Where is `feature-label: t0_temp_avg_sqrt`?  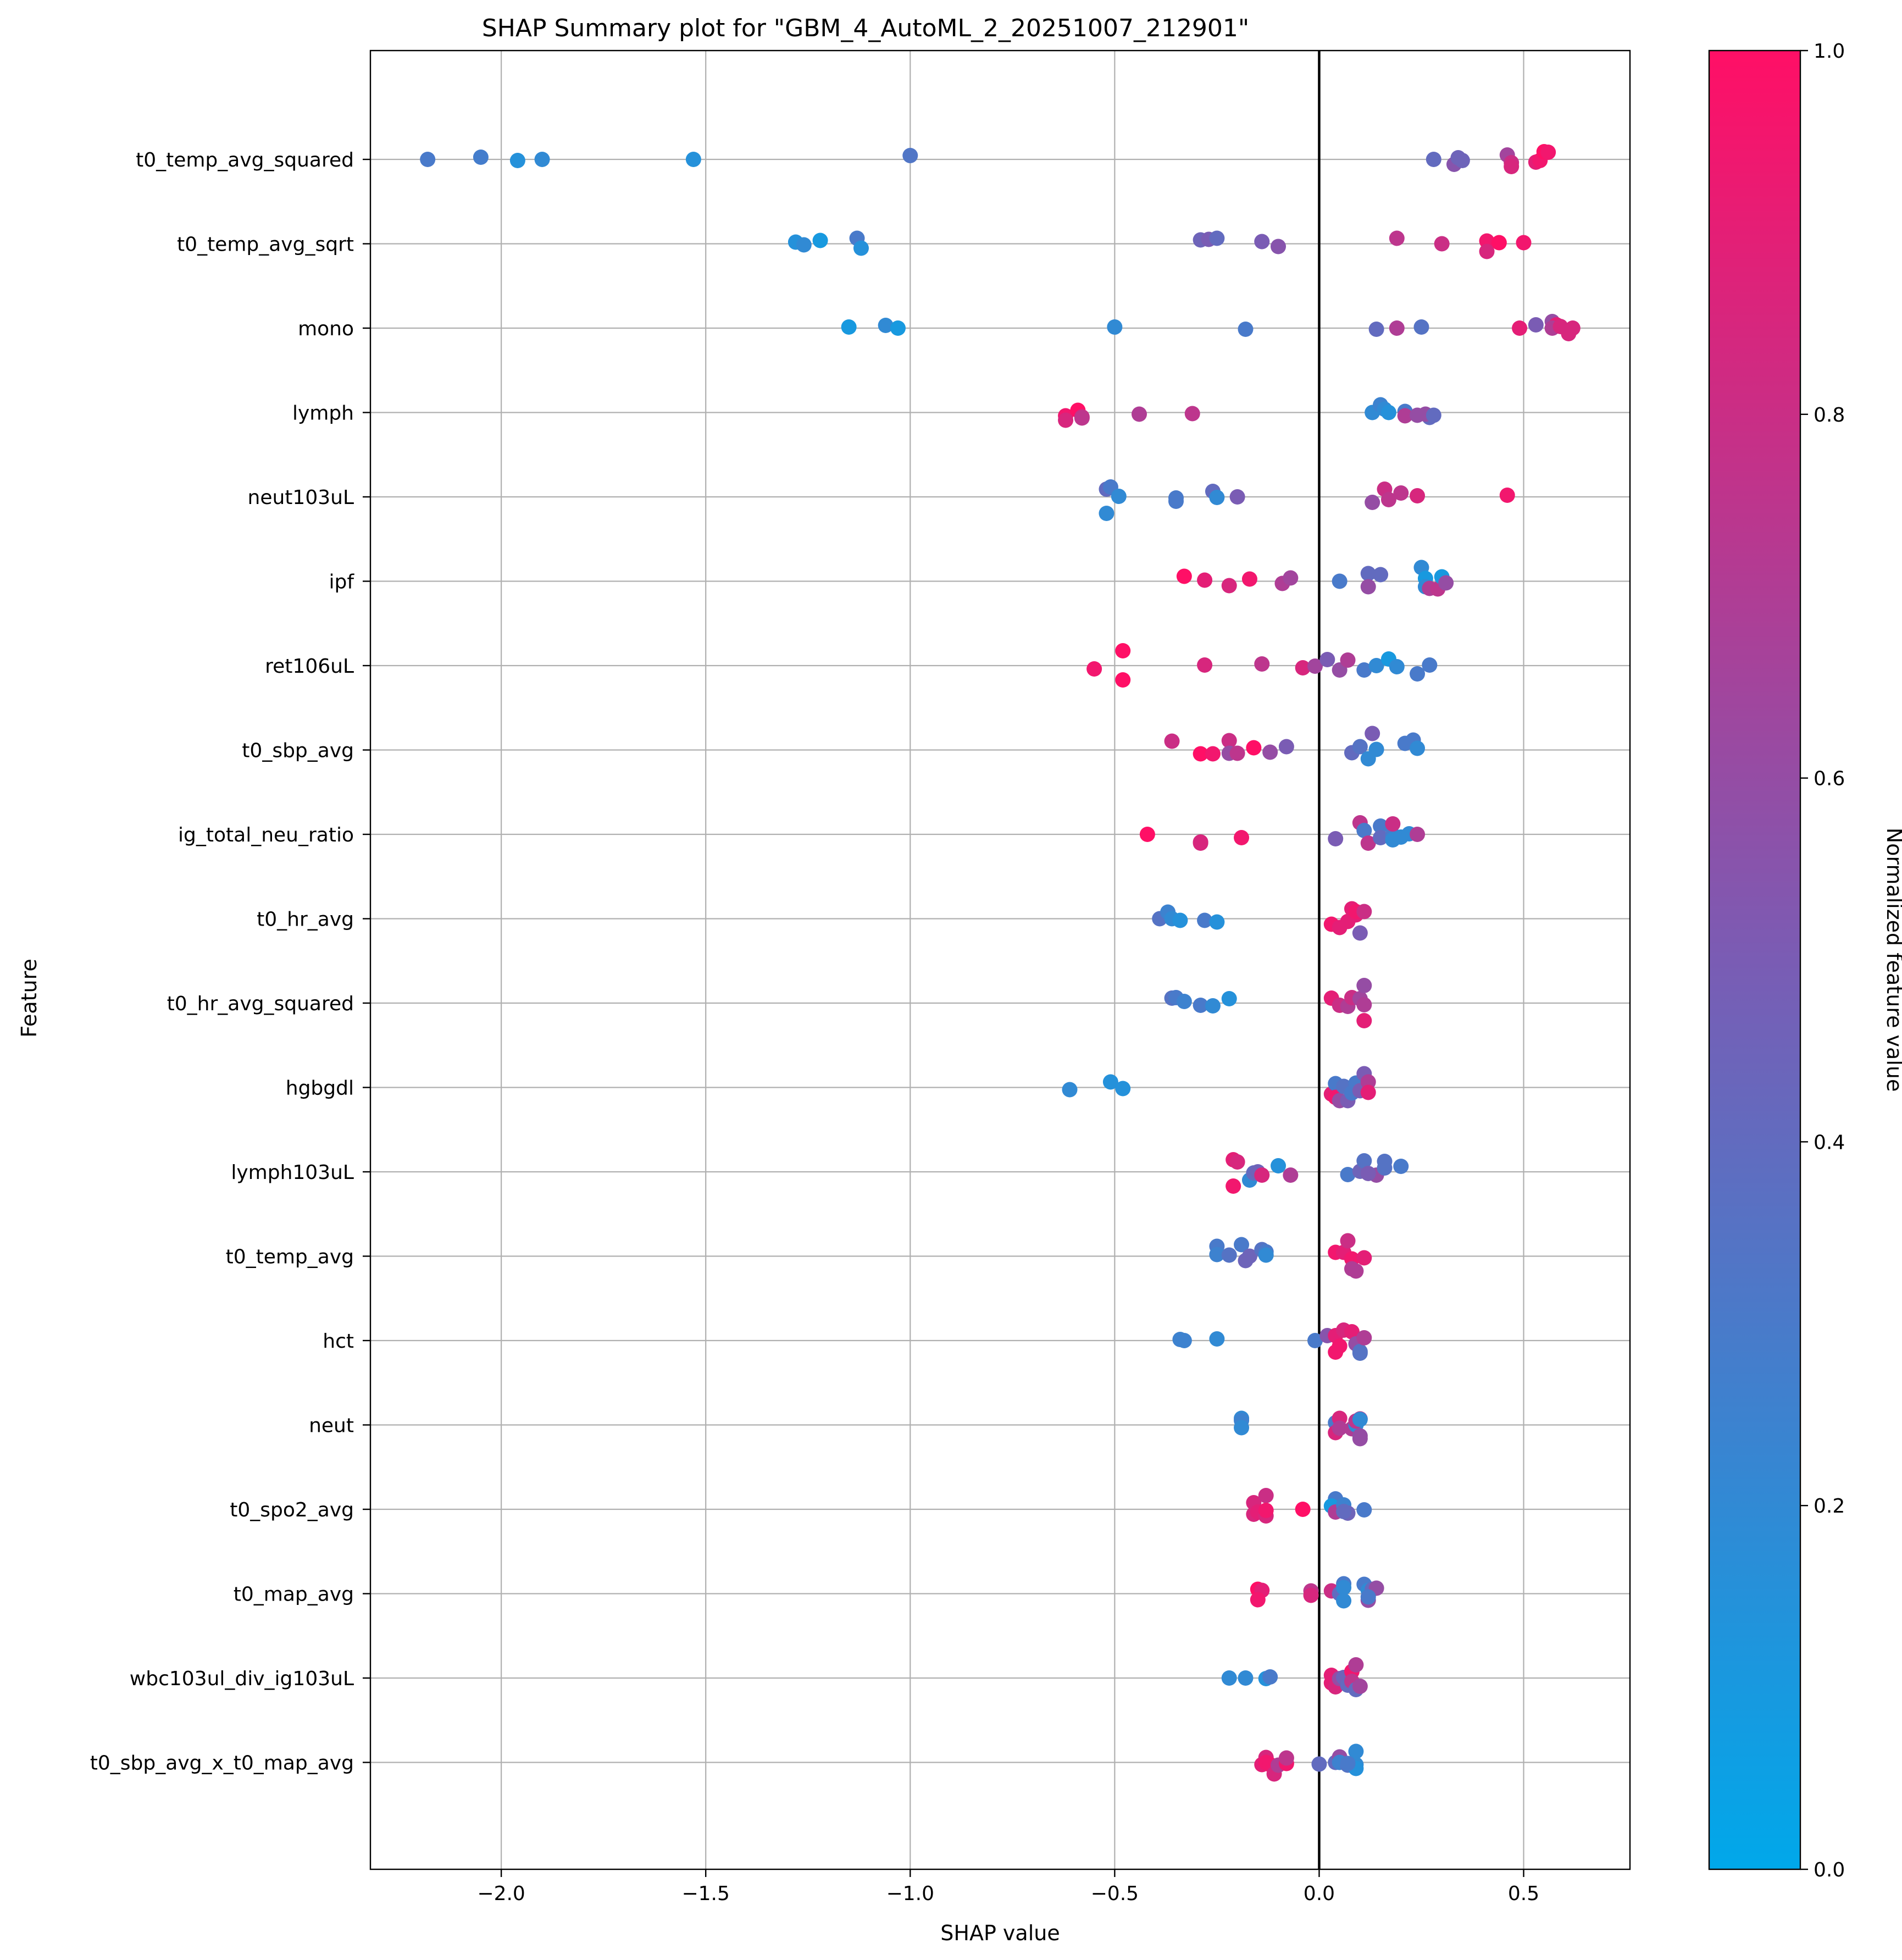 feature-label: t0_temp_avg_sqrt is located at coordinates (265, 245).